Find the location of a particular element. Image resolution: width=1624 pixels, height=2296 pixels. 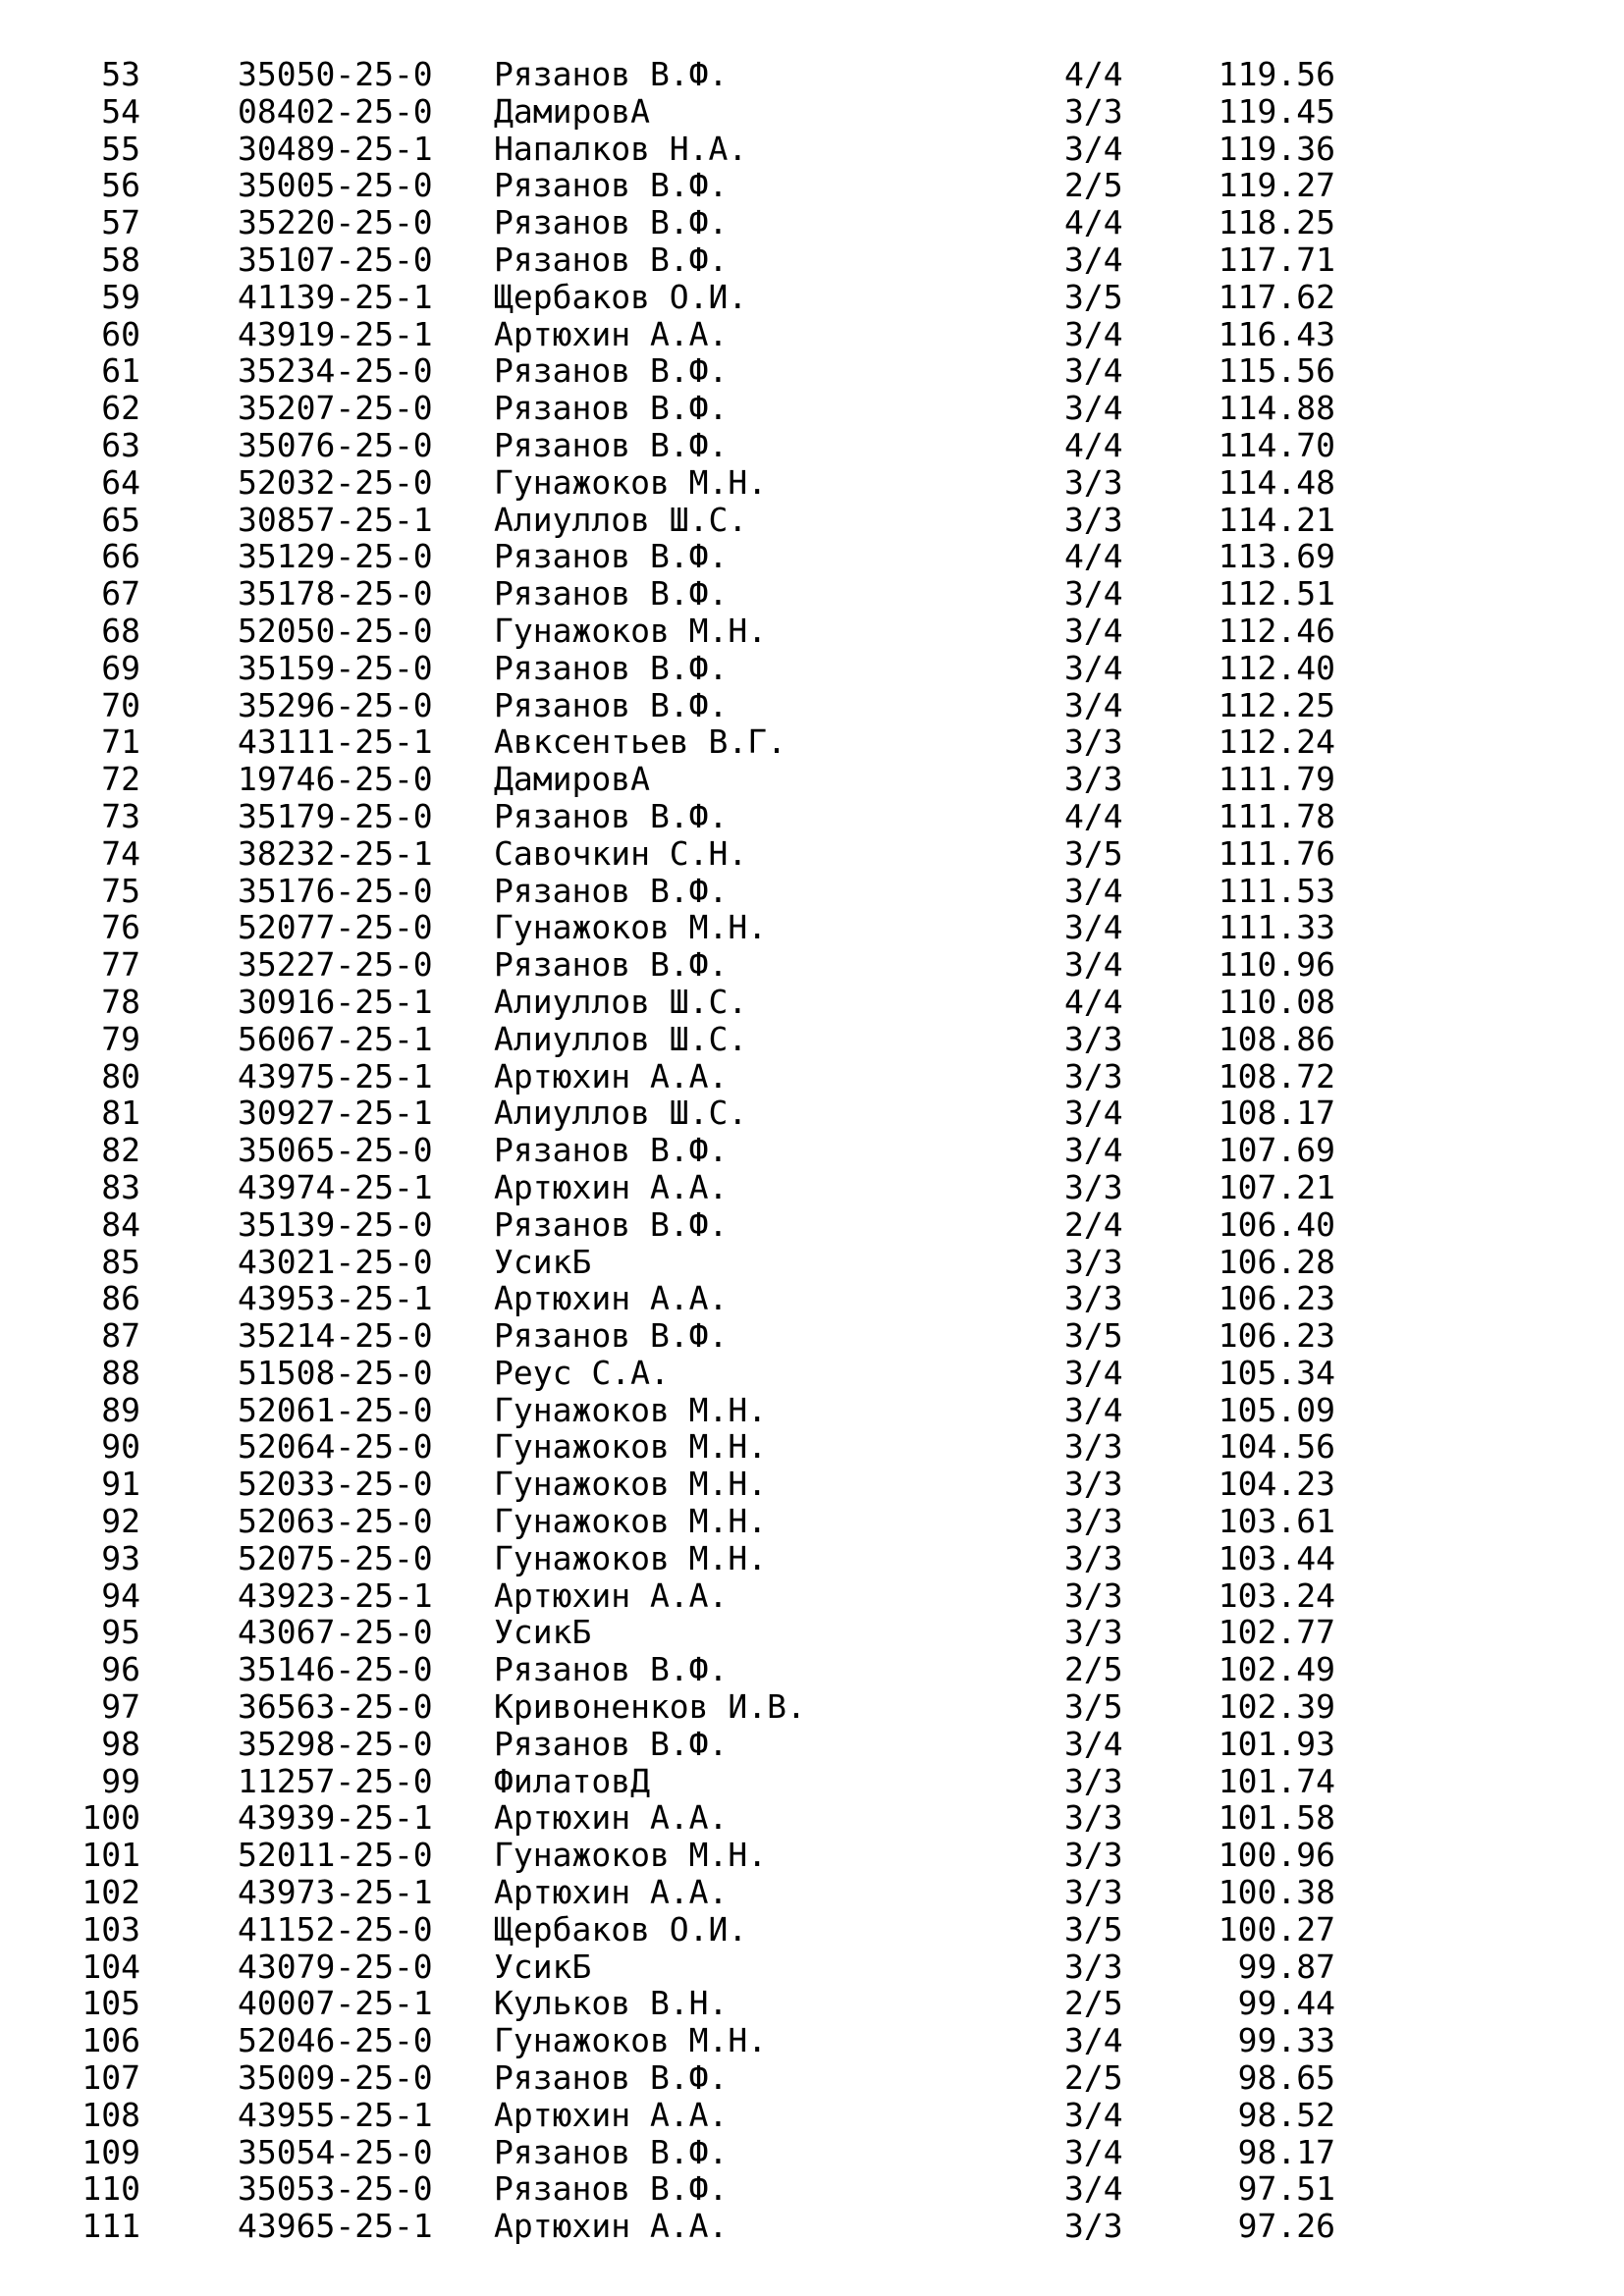

cell-score: 112.46 is located at coordinates (1276, 630).